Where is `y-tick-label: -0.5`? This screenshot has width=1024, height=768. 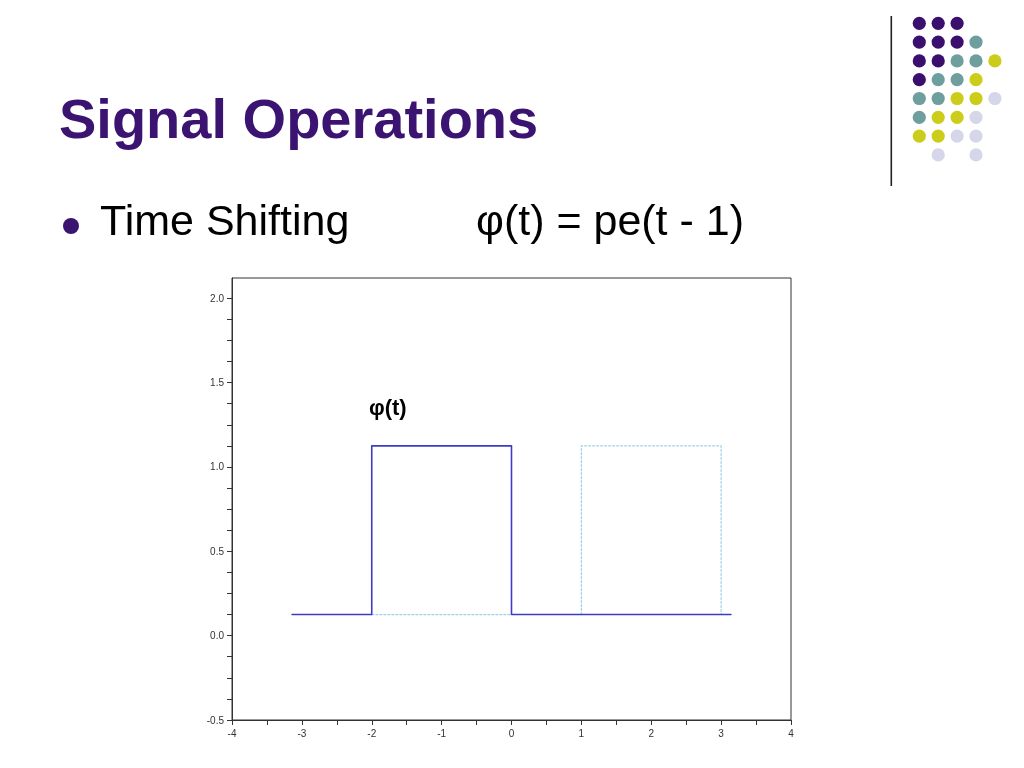 y-tick-label: -0.5 is located at coordinates (215, 720).